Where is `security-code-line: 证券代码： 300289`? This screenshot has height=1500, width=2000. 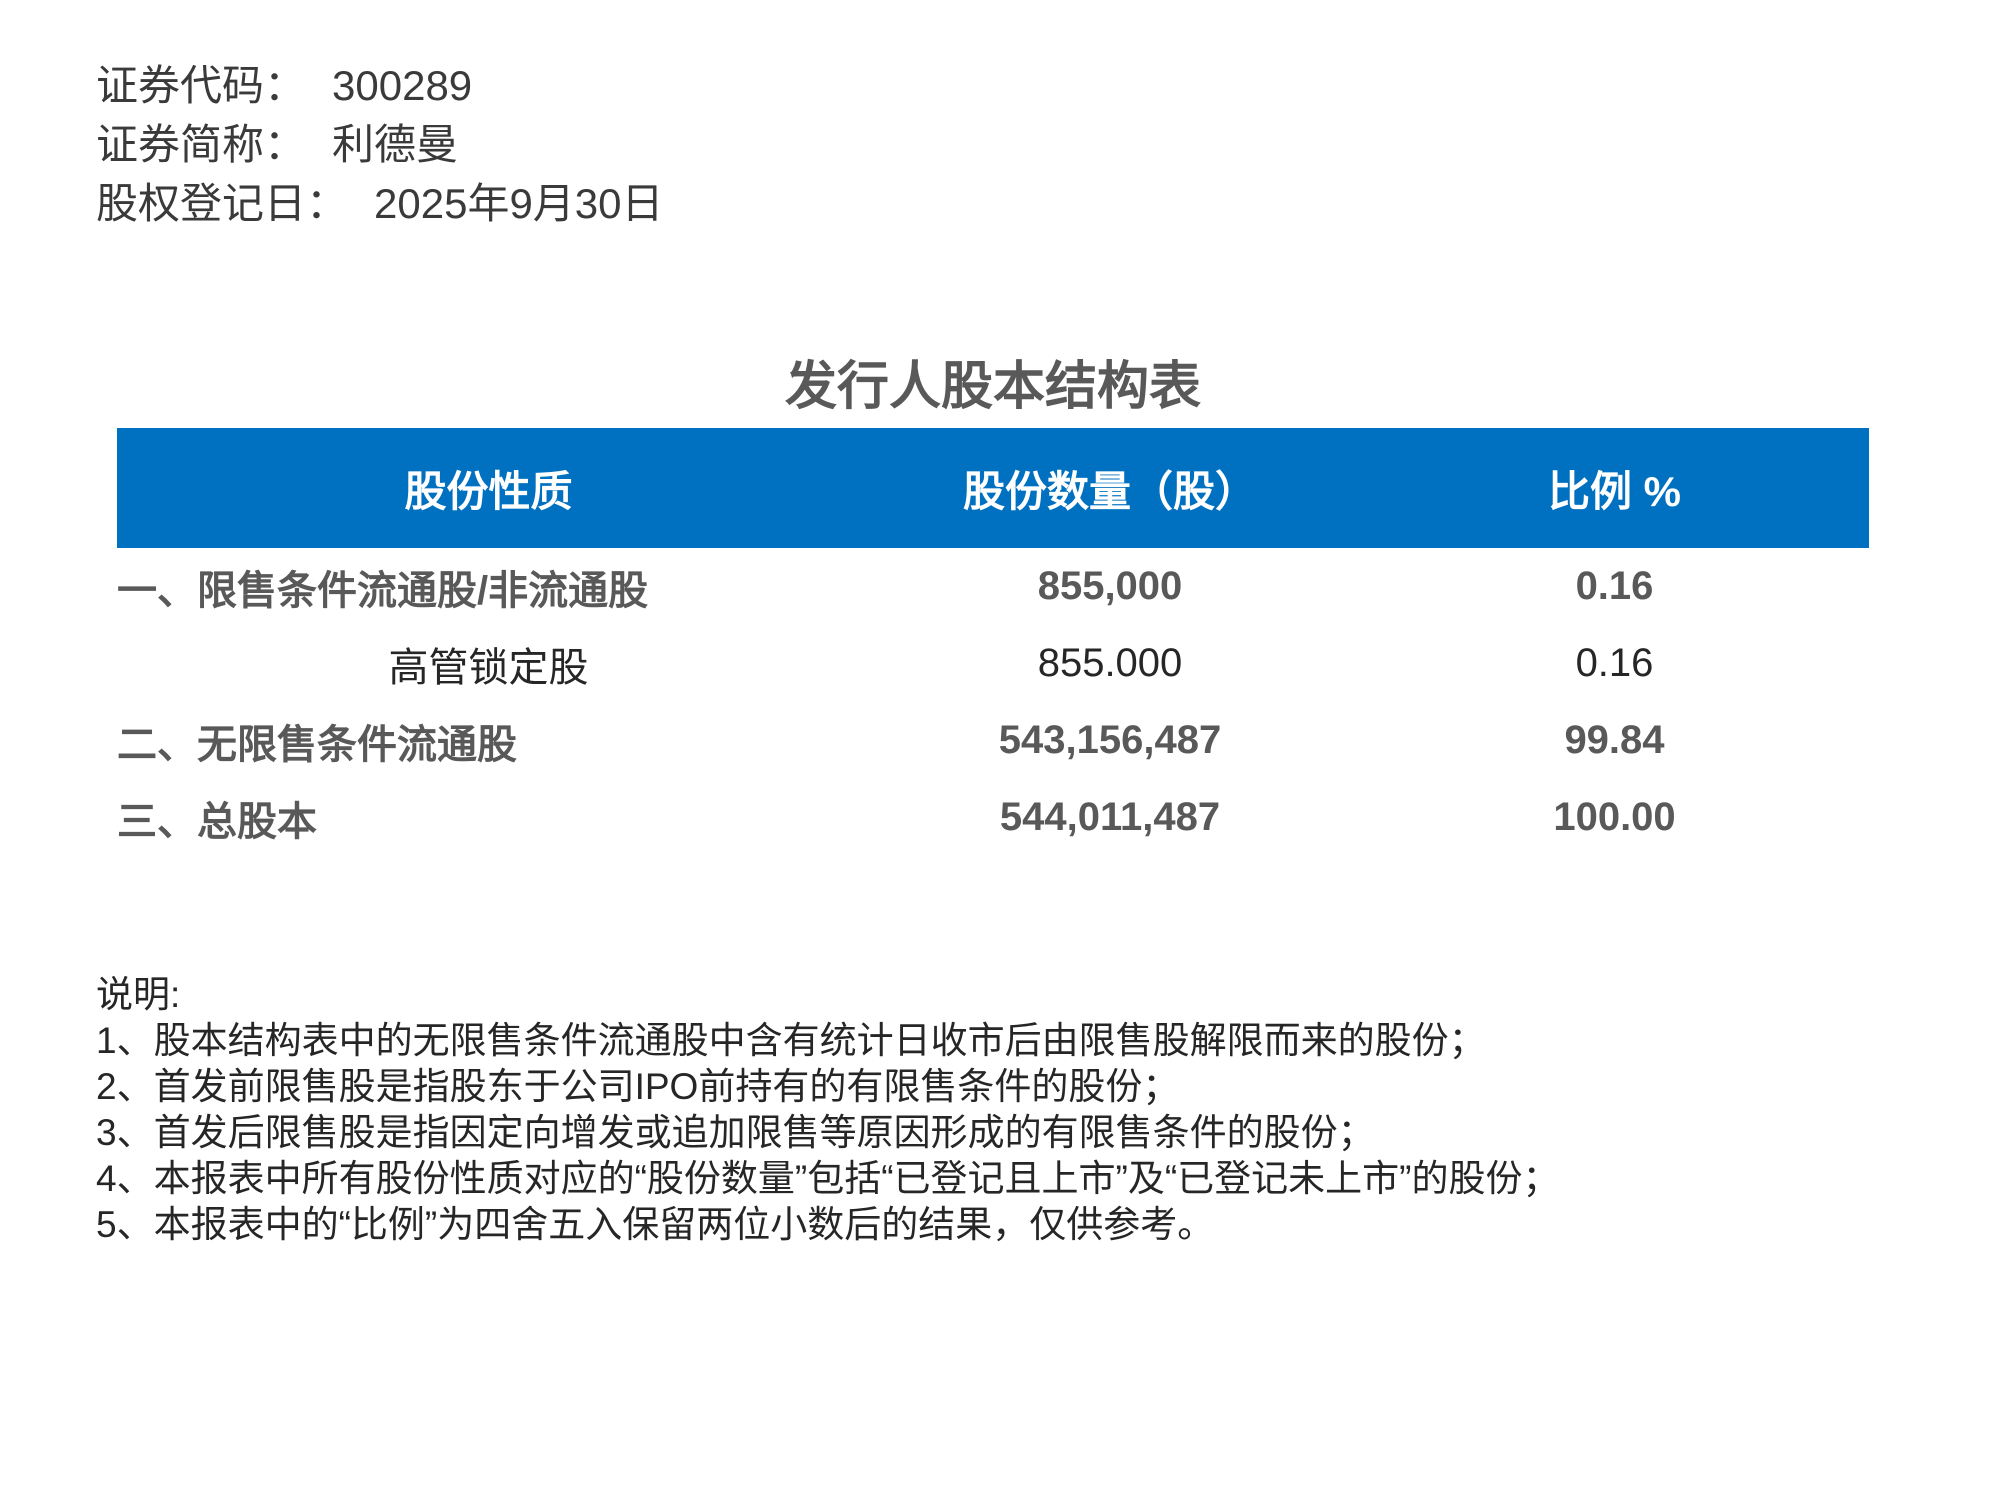 security-code-line: 证券代码： 300289 is located at coordinates (380, 85).